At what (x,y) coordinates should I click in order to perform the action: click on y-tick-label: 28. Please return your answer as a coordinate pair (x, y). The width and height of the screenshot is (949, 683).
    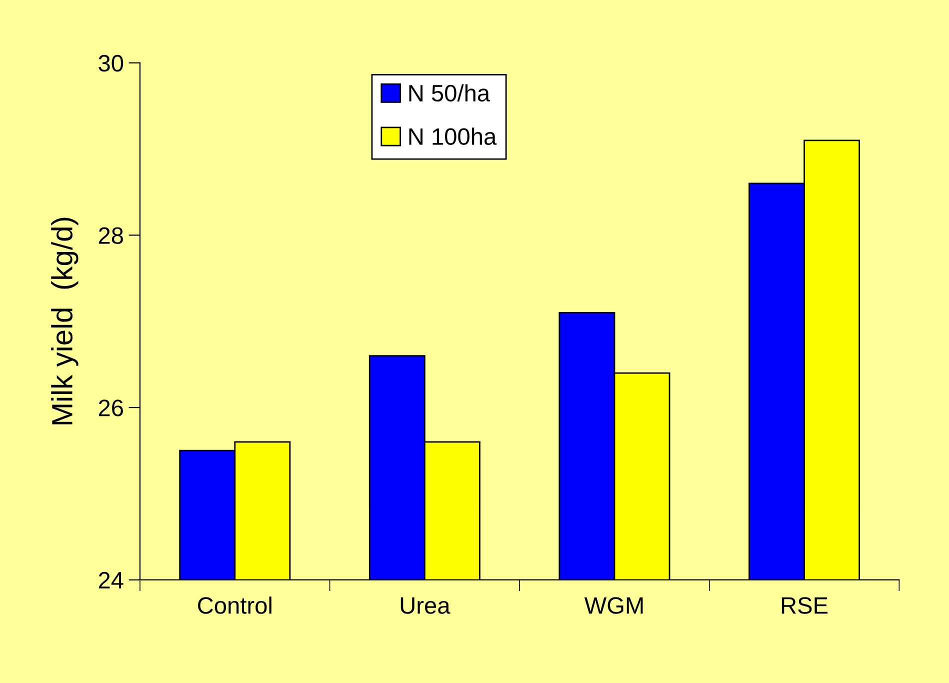
    Looking at the image, I should click on (110, 235).